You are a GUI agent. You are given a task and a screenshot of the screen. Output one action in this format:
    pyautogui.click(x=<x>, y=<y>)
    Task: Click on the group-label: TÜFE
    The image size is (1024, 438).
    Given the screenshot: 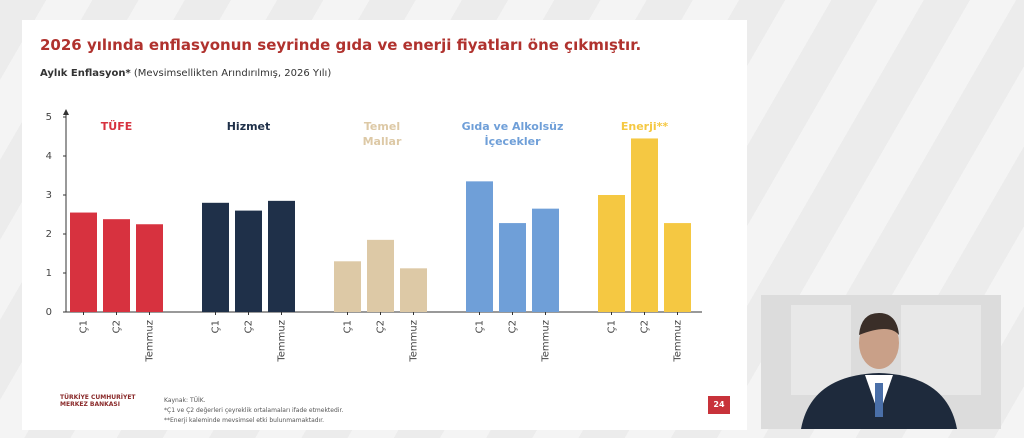 What is the action you would take?
    pyautogui.click(x=116, y=126)
    